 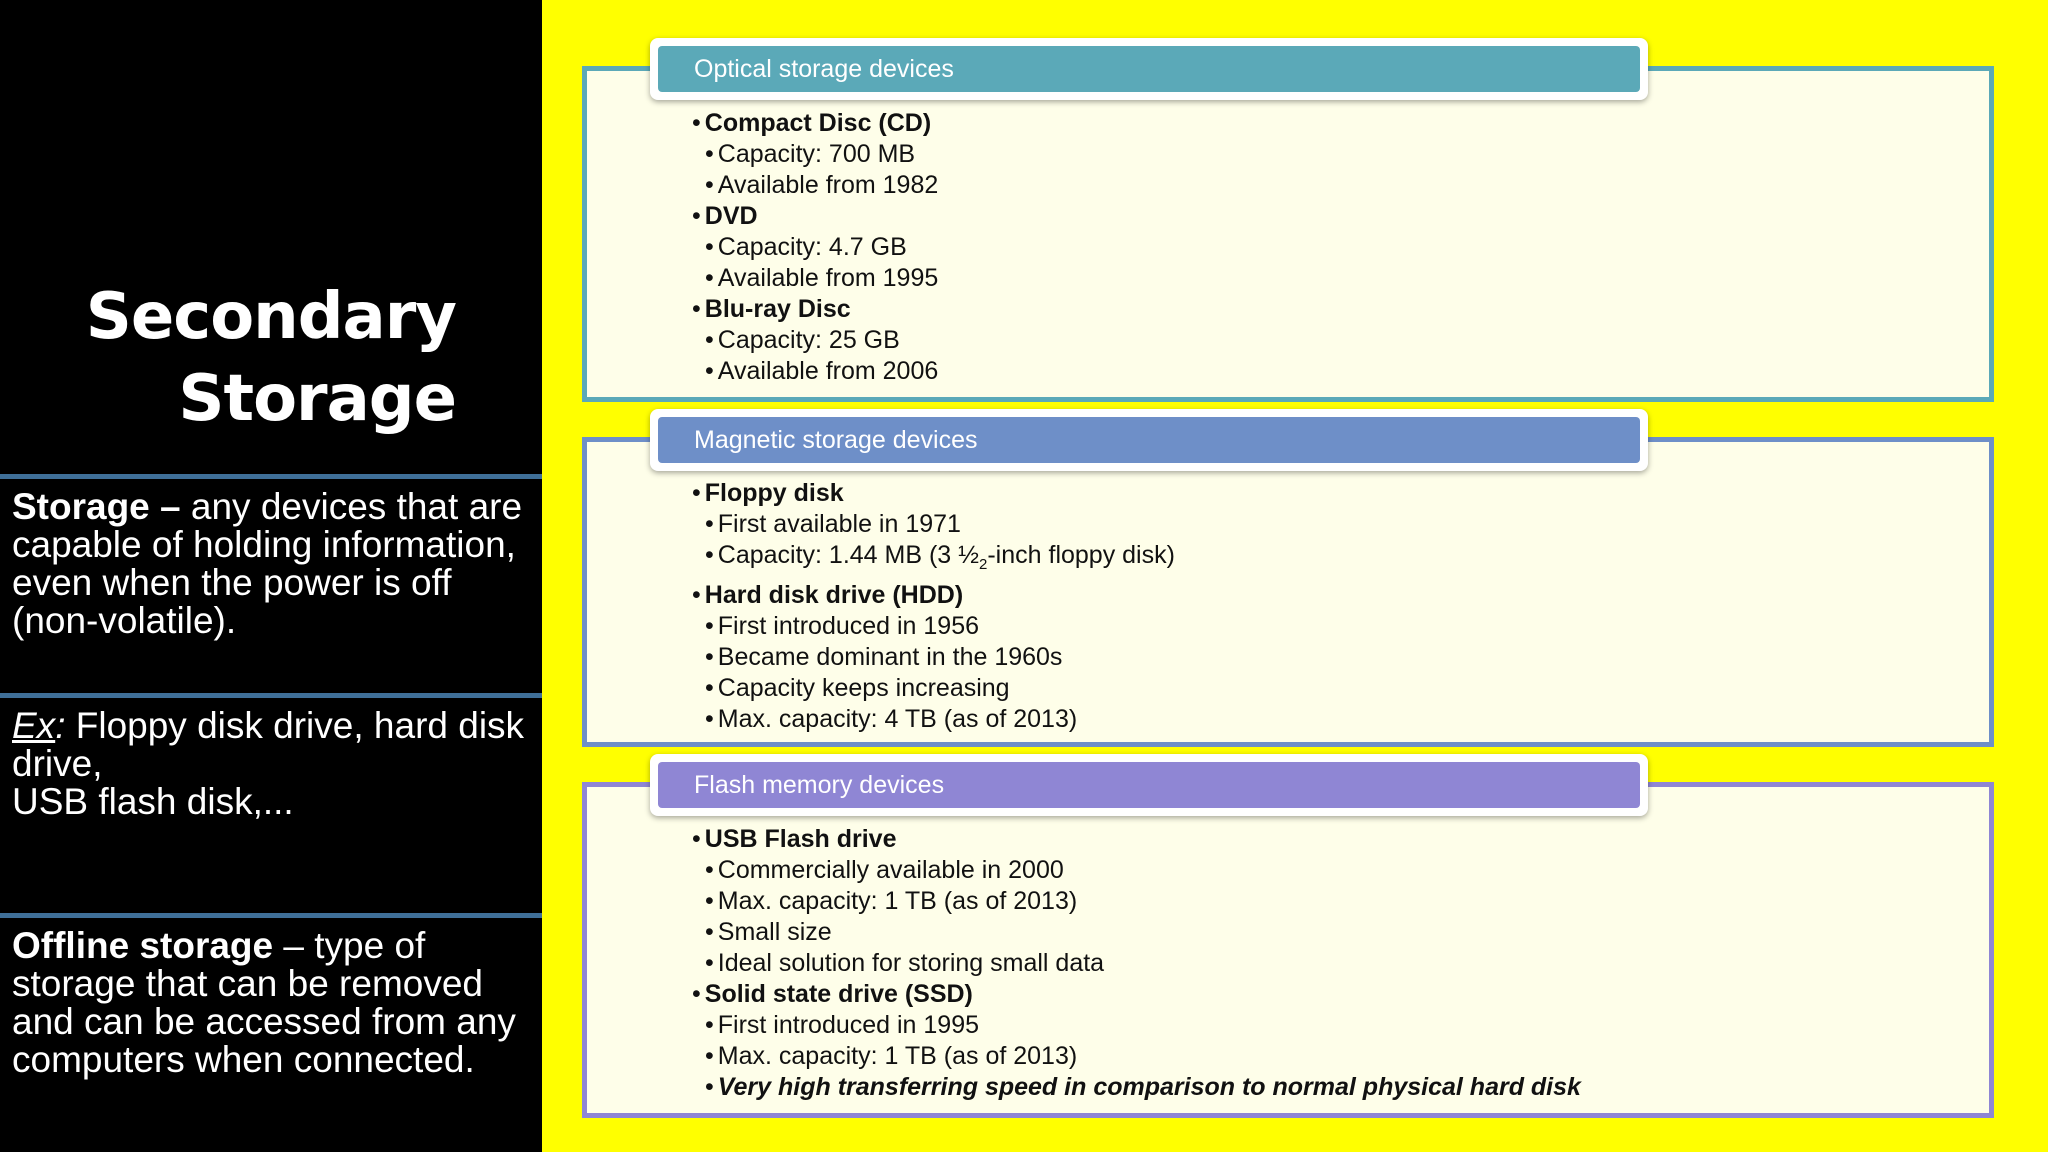 I want to click on magnetic-header: Magnetic storage devices, so click(x=1149, y=440).